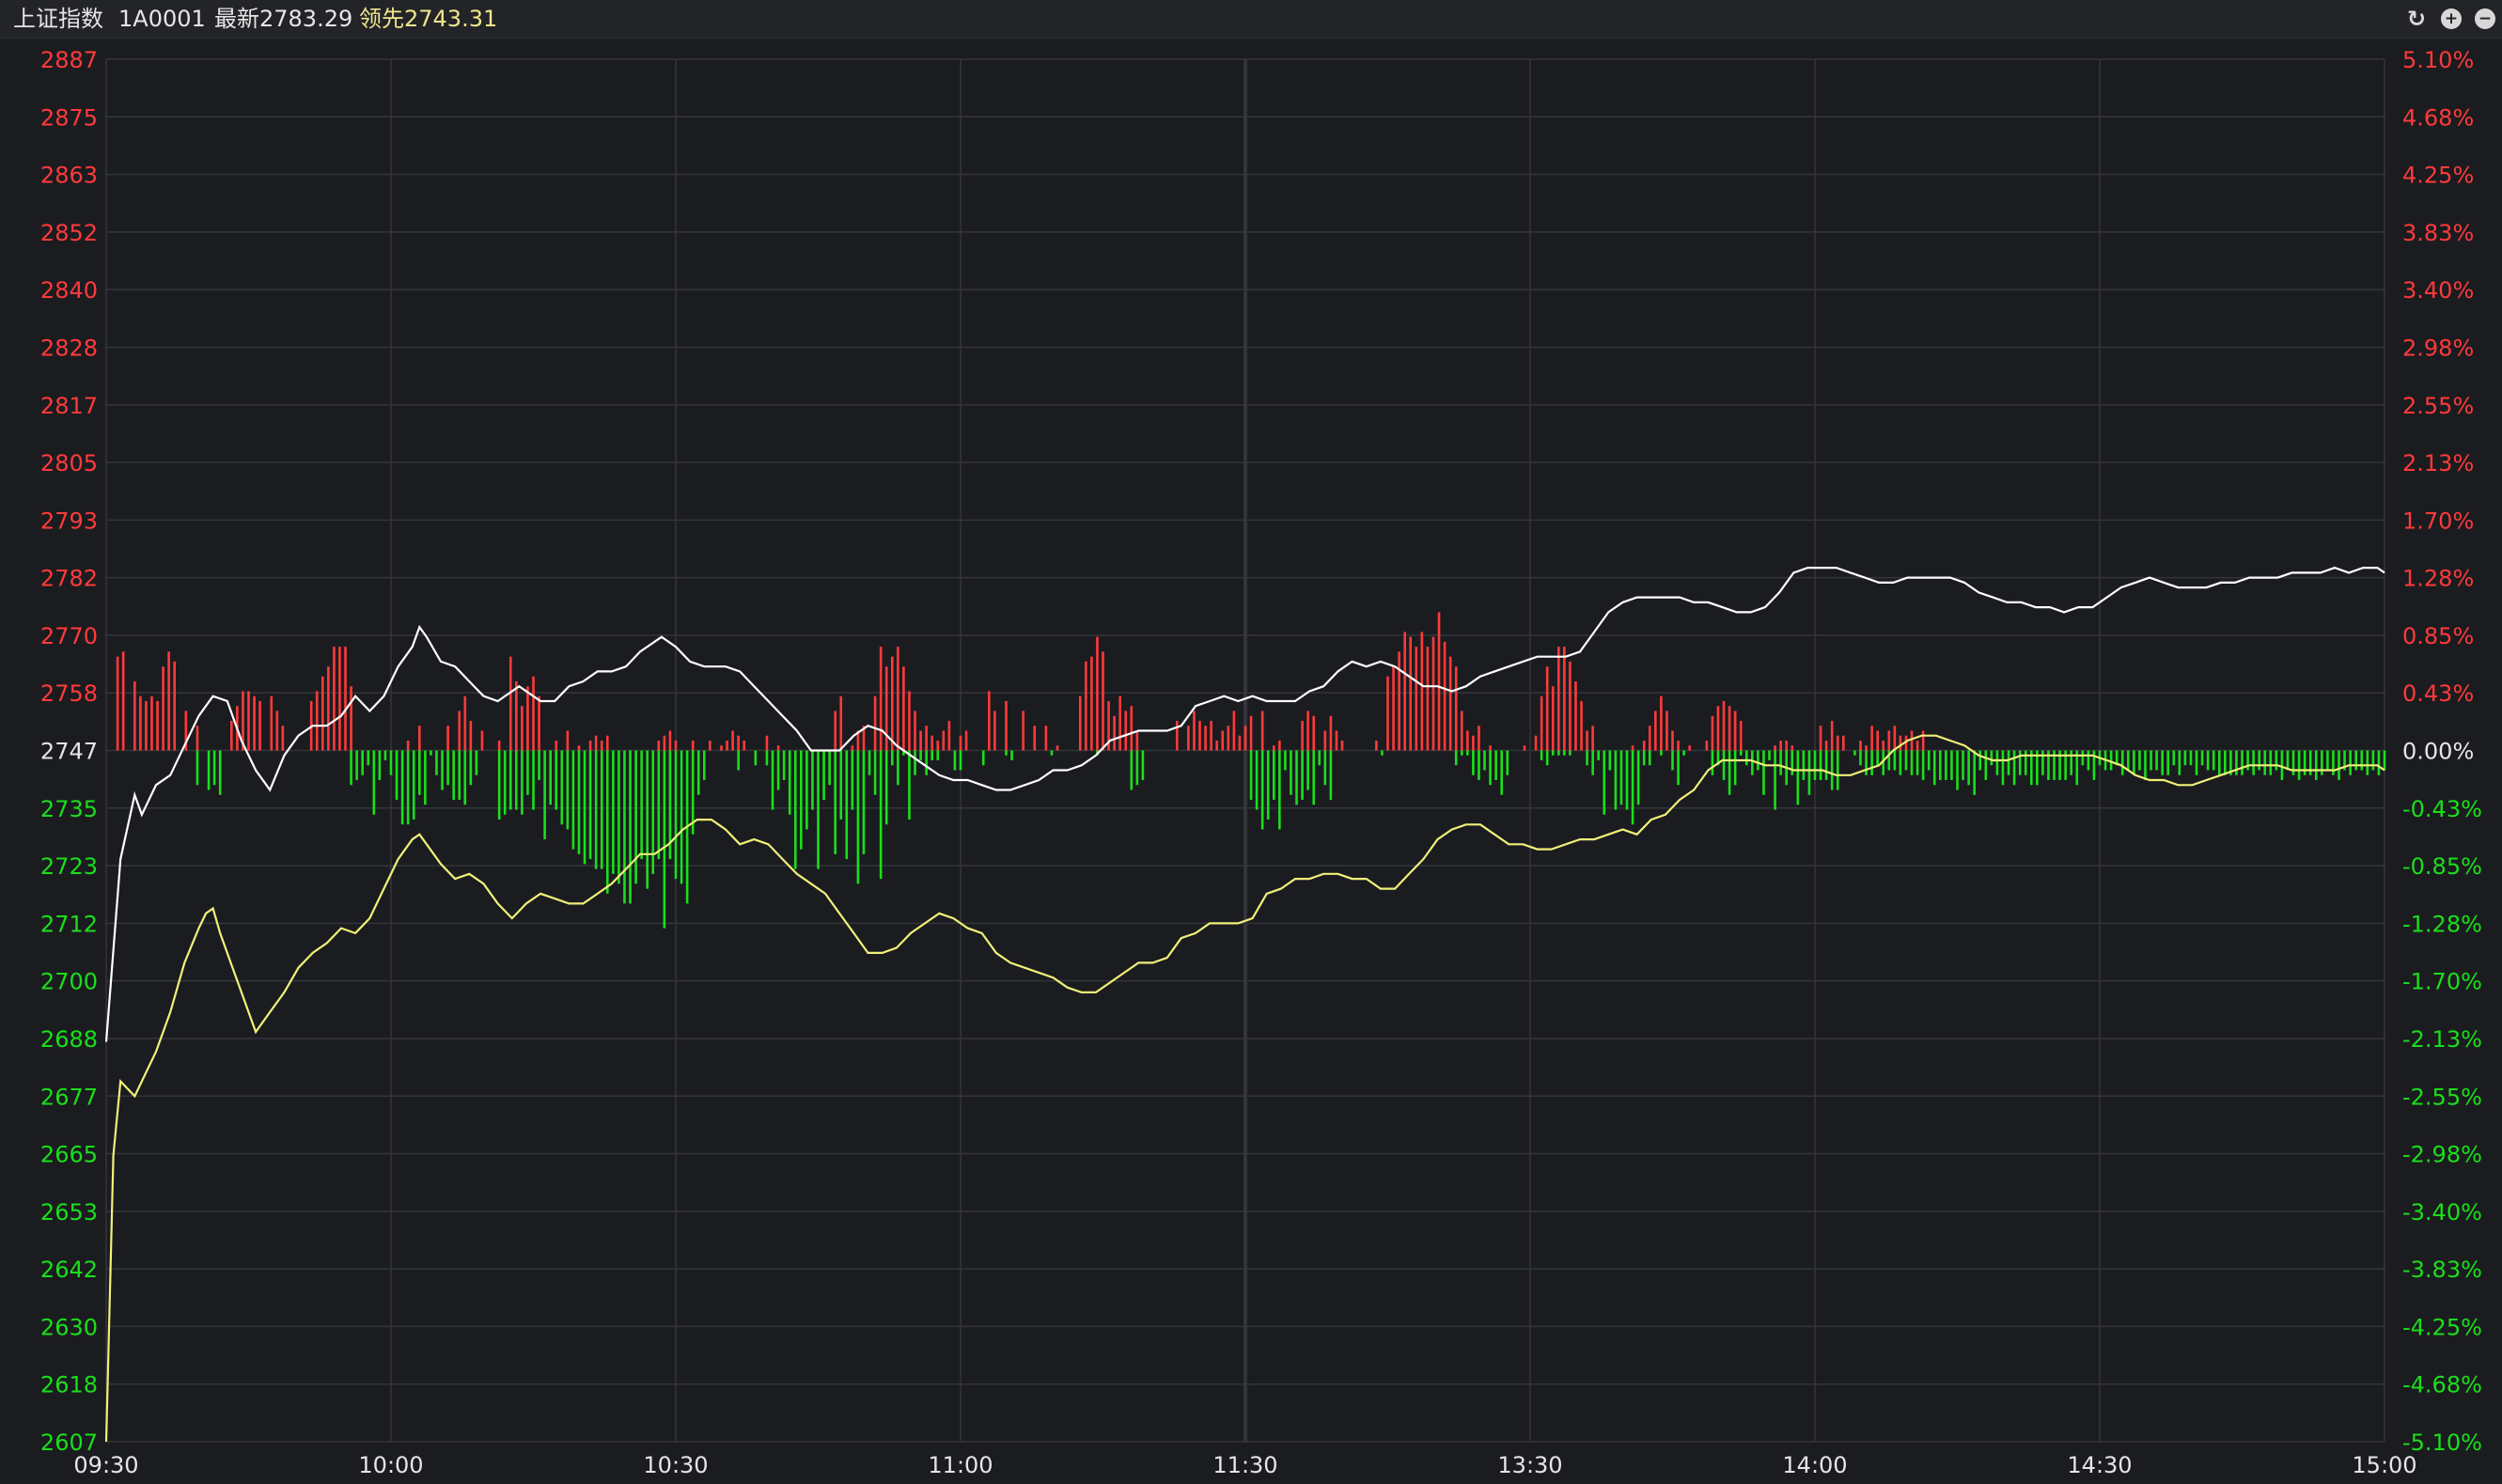 The height and width of the screenshot is (1484, 2502). What do you see at coordinates (2099, 1465) in the screenshot?
I see `time-tick-label: 14:30` at bounding box center [2099, 1465].